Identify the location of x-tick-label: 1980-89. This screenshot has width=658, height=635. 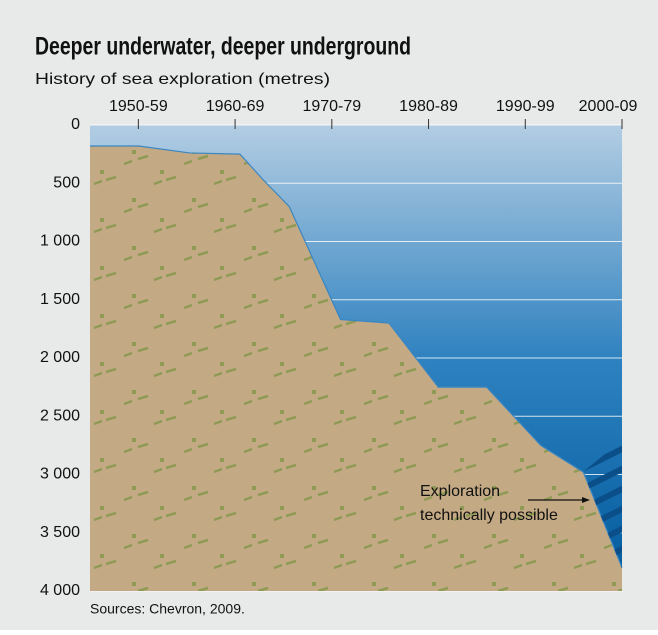
(428, 106).